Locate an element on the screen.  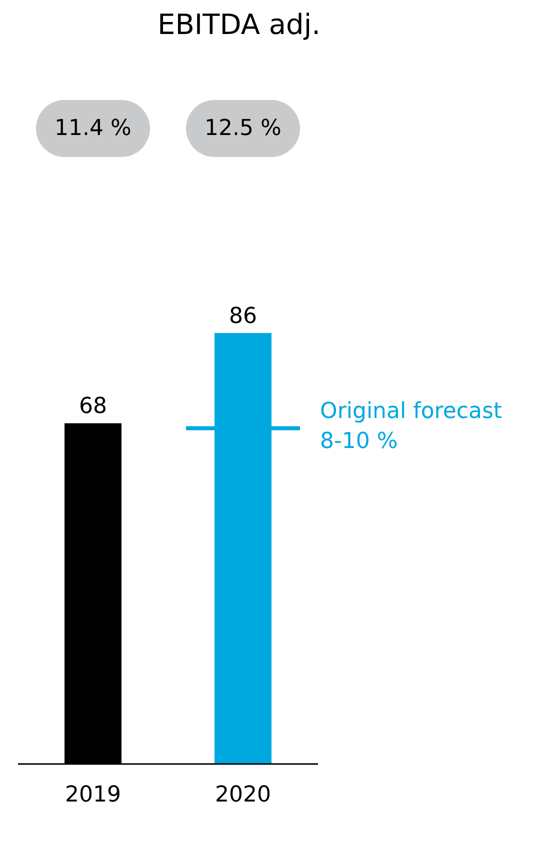
x-tick-label: 2020 is located at coordinates (243, 795).